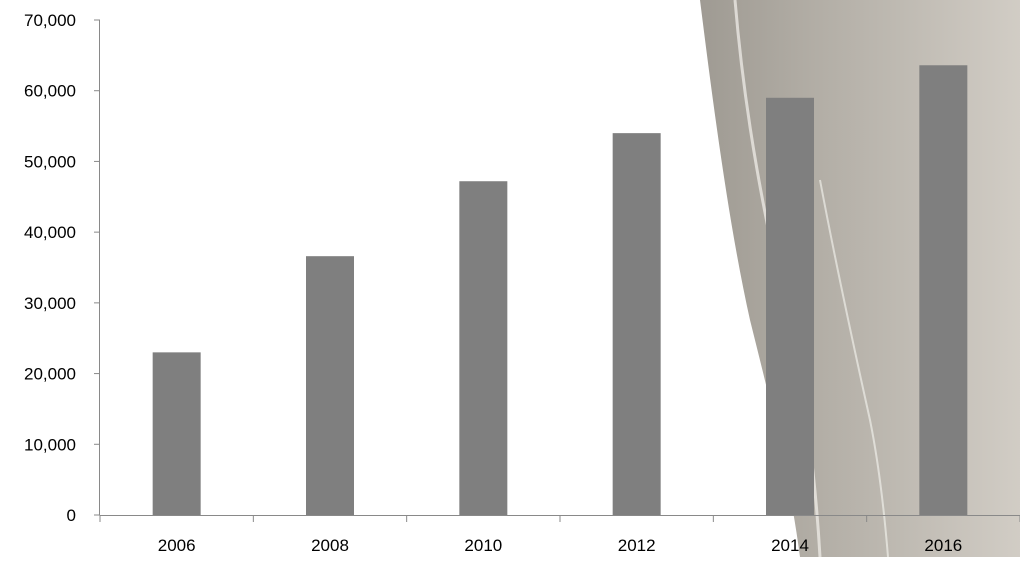  Describe the element at coordinates (50, 444) in the screenshot. I see `y-tick-label-10000: 10,000` at that location.